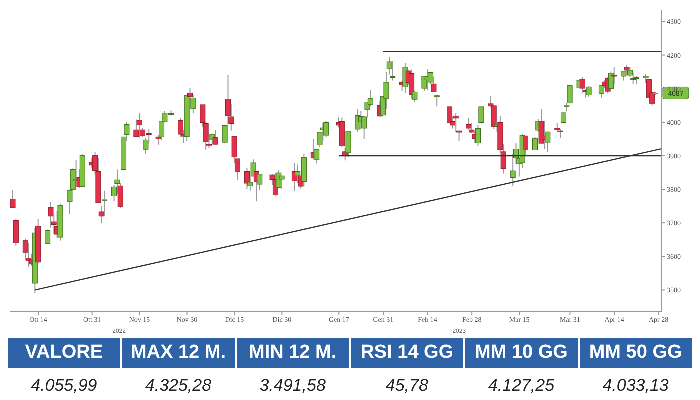 This screenshot has width=700, height=400. Describe the element at coordinates (407, 385) in the screenshot. I see `text: 45,78` at that location.